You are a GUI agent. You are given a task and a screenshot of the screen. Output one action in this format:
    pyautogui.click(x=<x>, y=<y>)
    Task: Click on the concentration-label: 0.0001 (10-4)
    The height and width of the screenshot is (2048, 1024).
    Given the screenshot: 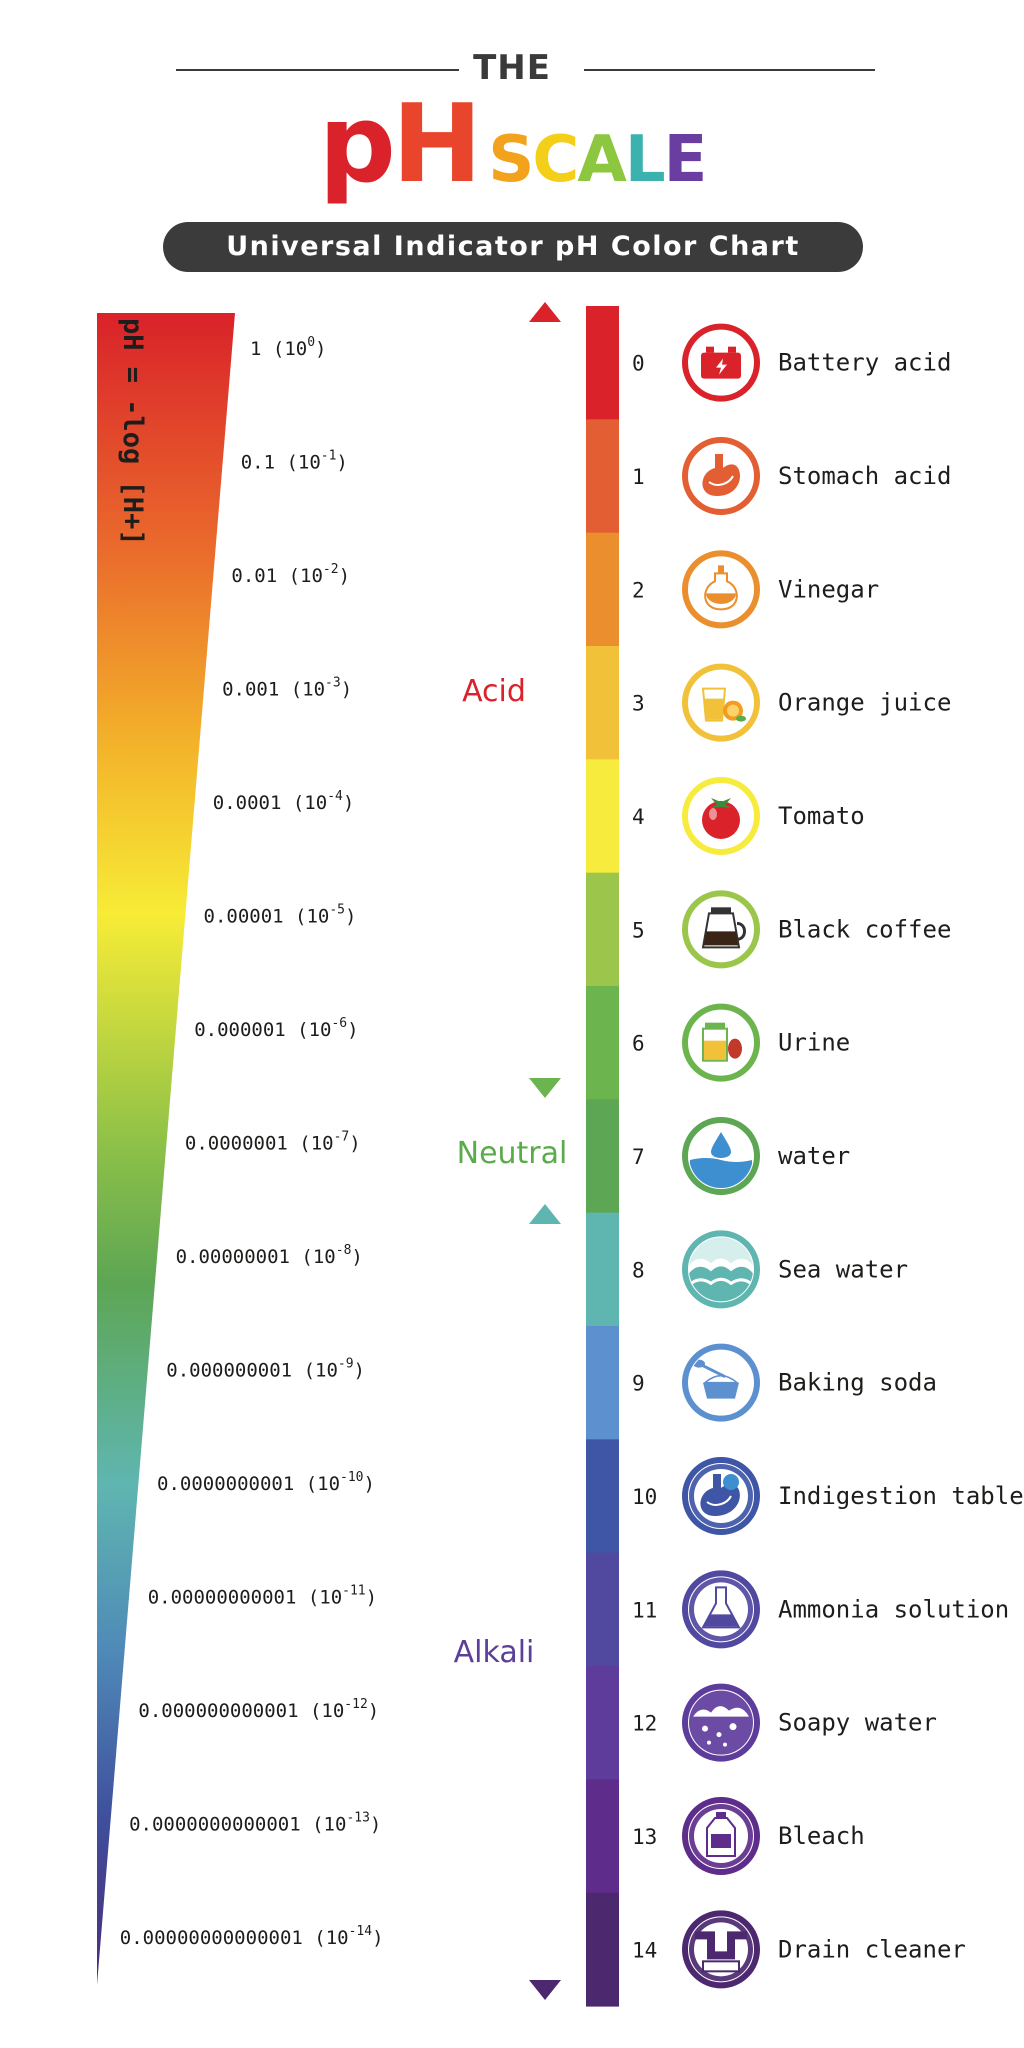 What is the action you would take?
    pyautogui.click(x=283, y=801)
    